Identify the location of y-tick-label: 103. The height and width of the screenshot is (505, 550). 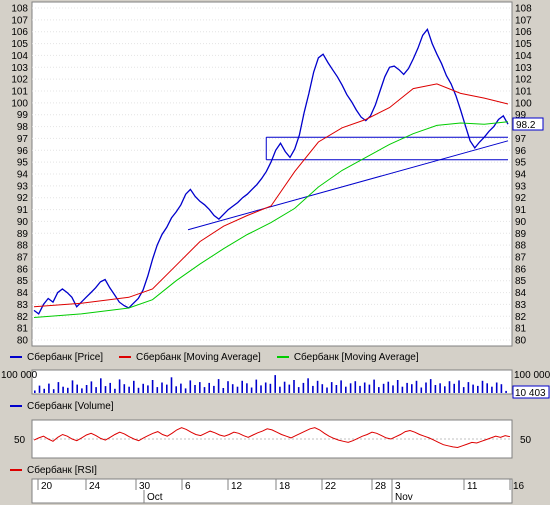
(19, 68).